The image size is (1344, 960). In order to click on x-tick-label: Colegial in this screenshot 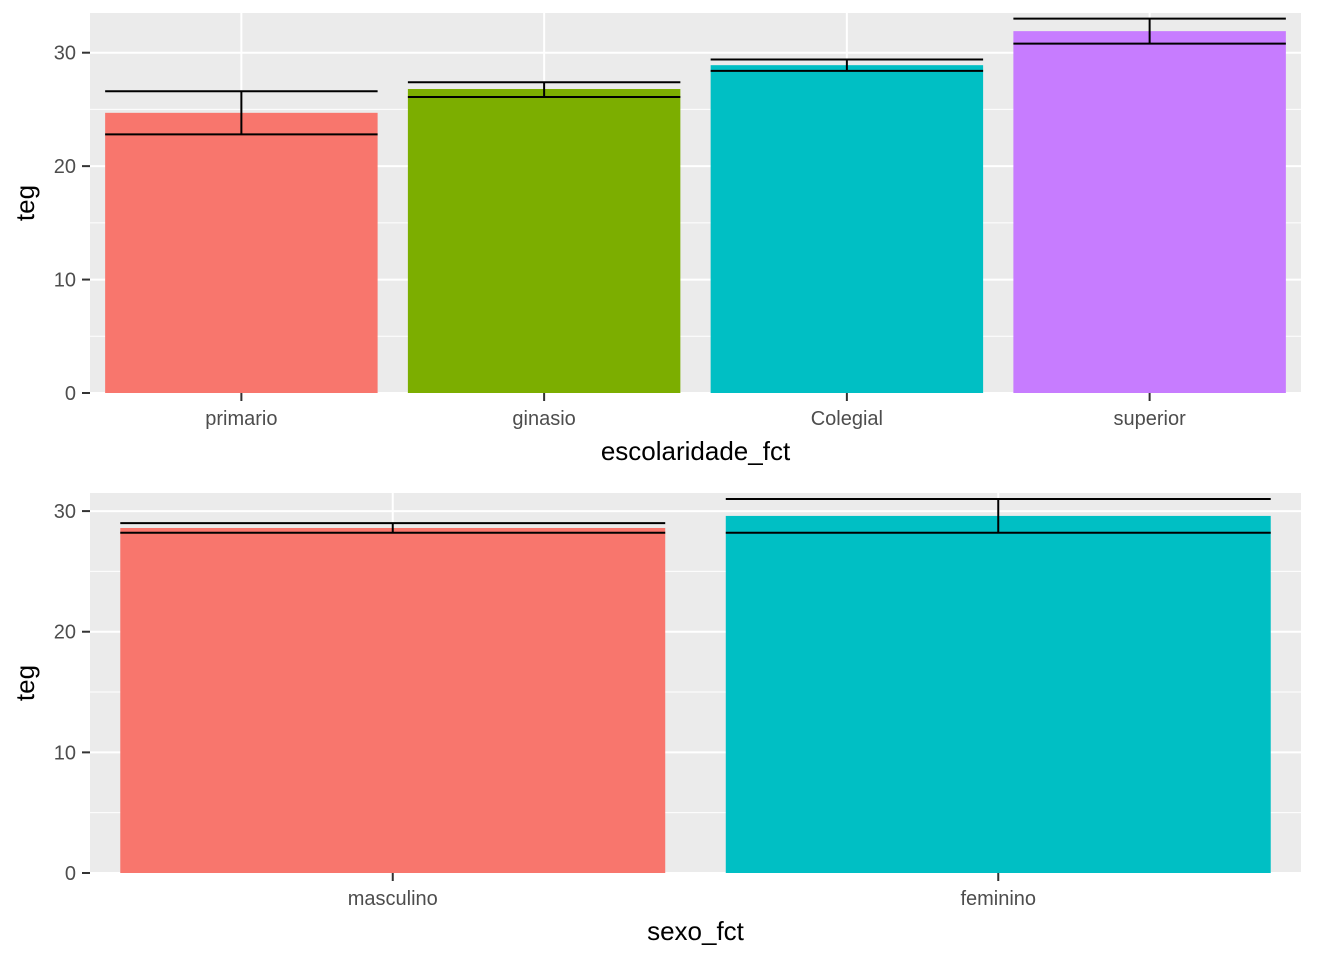, I will do `click(847, 419)`.